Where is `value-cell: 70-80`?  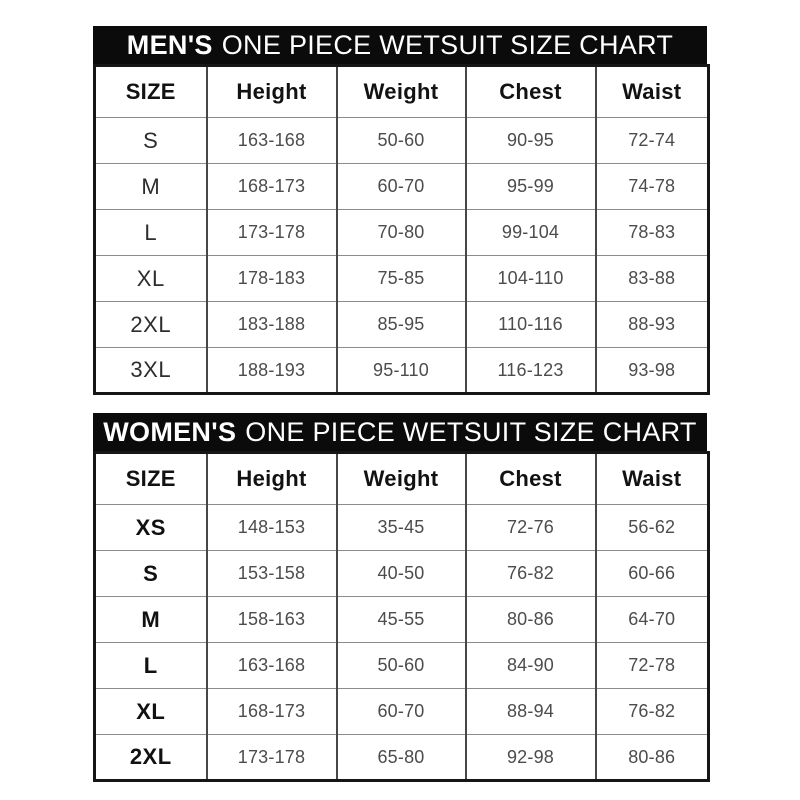
value-cell: 70-80 is located at coordinates (400, 232).